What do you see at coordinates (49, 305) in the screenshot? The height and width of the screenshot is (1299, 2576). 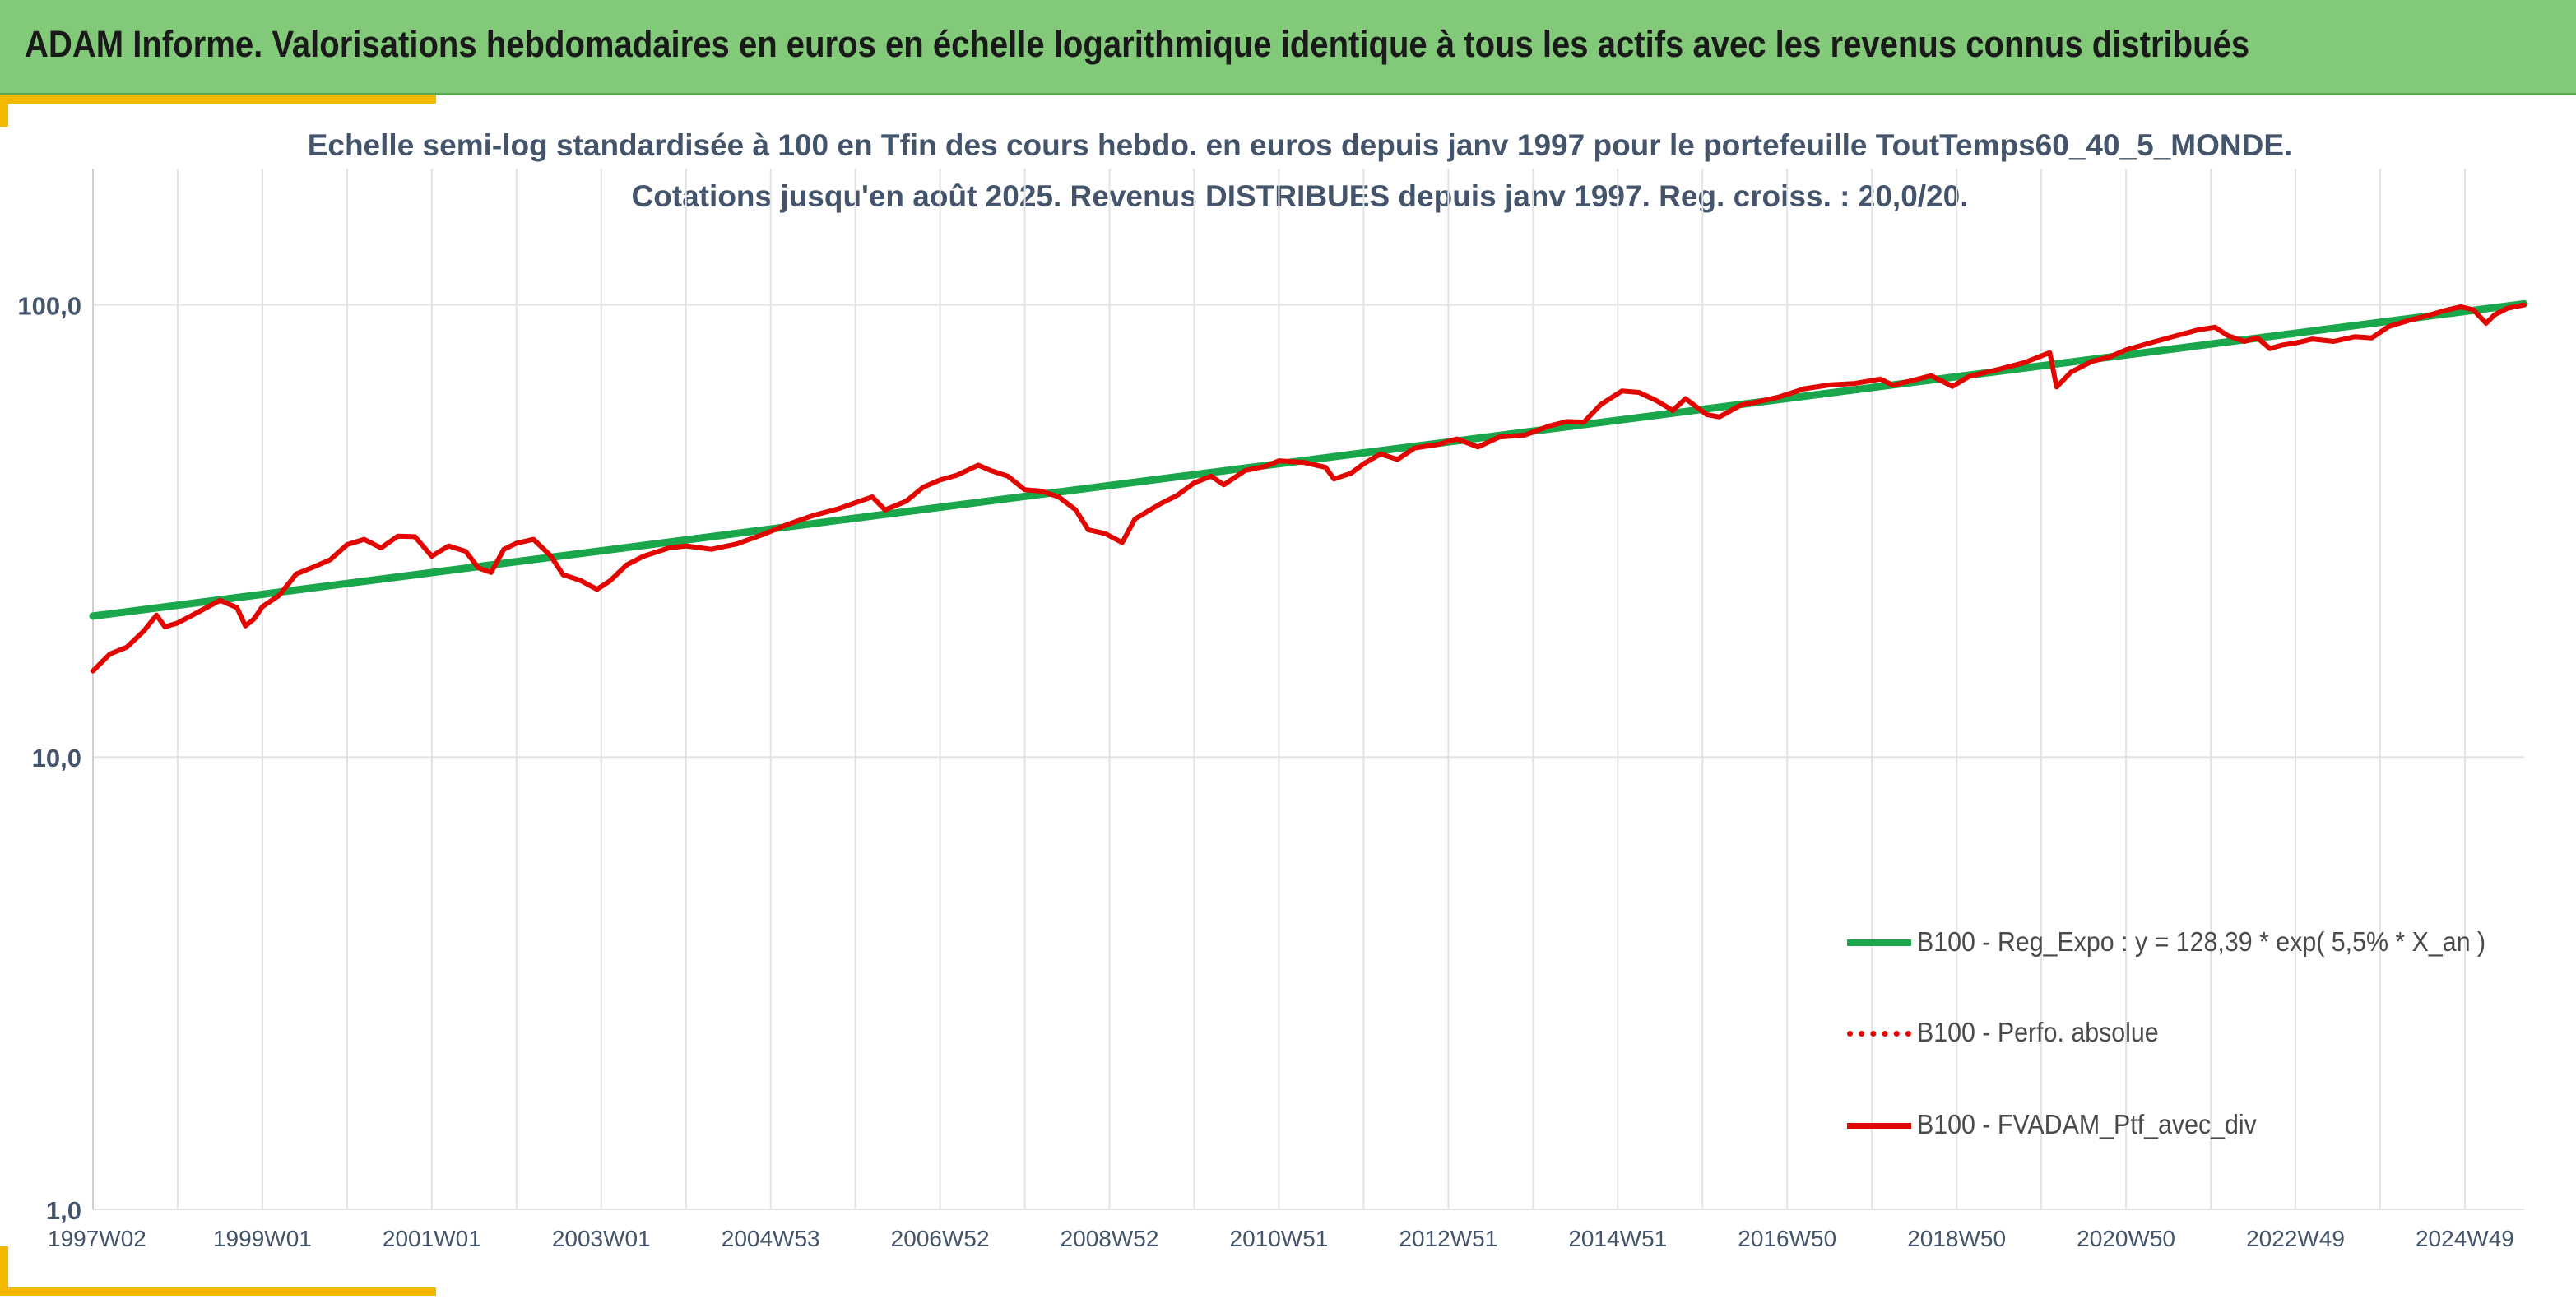 I see `y-tick-label: 100,0` at bounding box center [49, 305].